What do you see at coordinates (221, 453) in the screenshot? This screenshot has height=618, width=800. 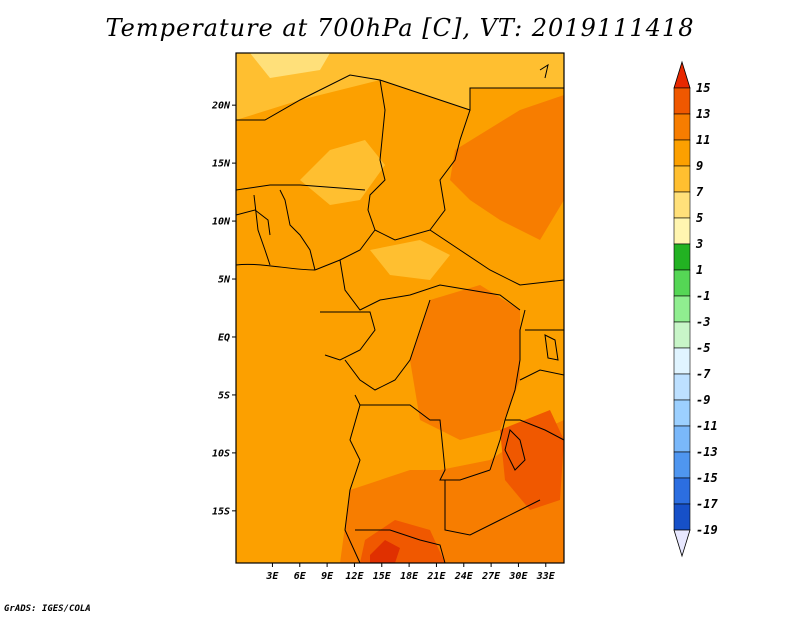 I see `lat-tick-label: 10S` at bounding box center [221, 453].